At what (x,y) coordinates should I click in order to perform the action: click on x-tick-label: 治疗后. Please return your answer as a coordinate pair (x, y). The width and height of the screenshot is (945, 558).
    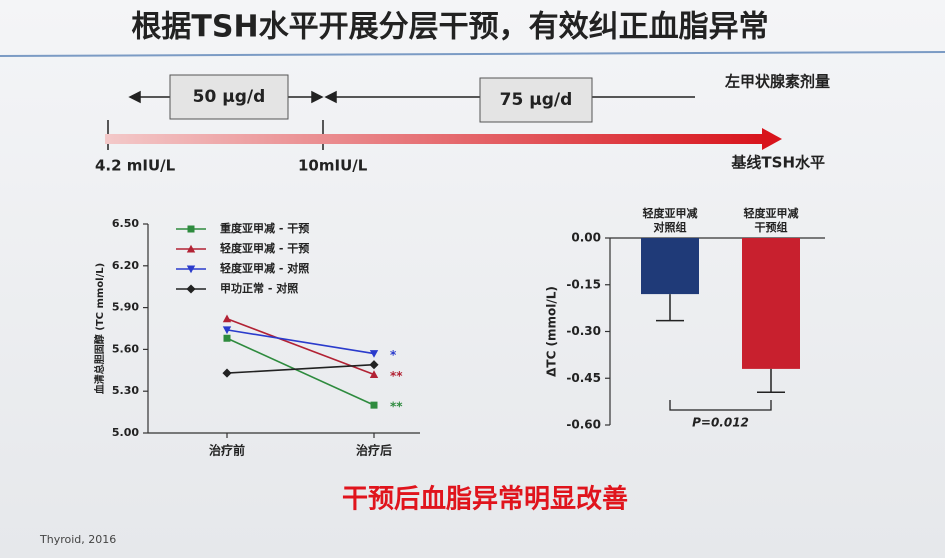
    Looking at the image, I should click on (374, 450).